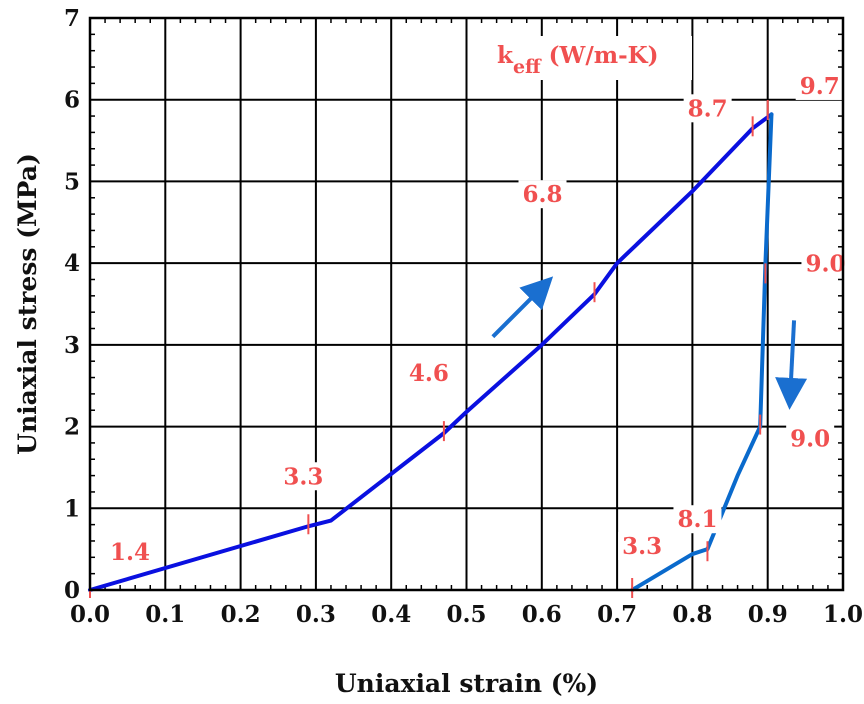 The width and height of the screenshot is (864, 704). Describe the element at coordinates (542, 614) in the screenshot. I see `x-tick-label: 0.6` at that location.